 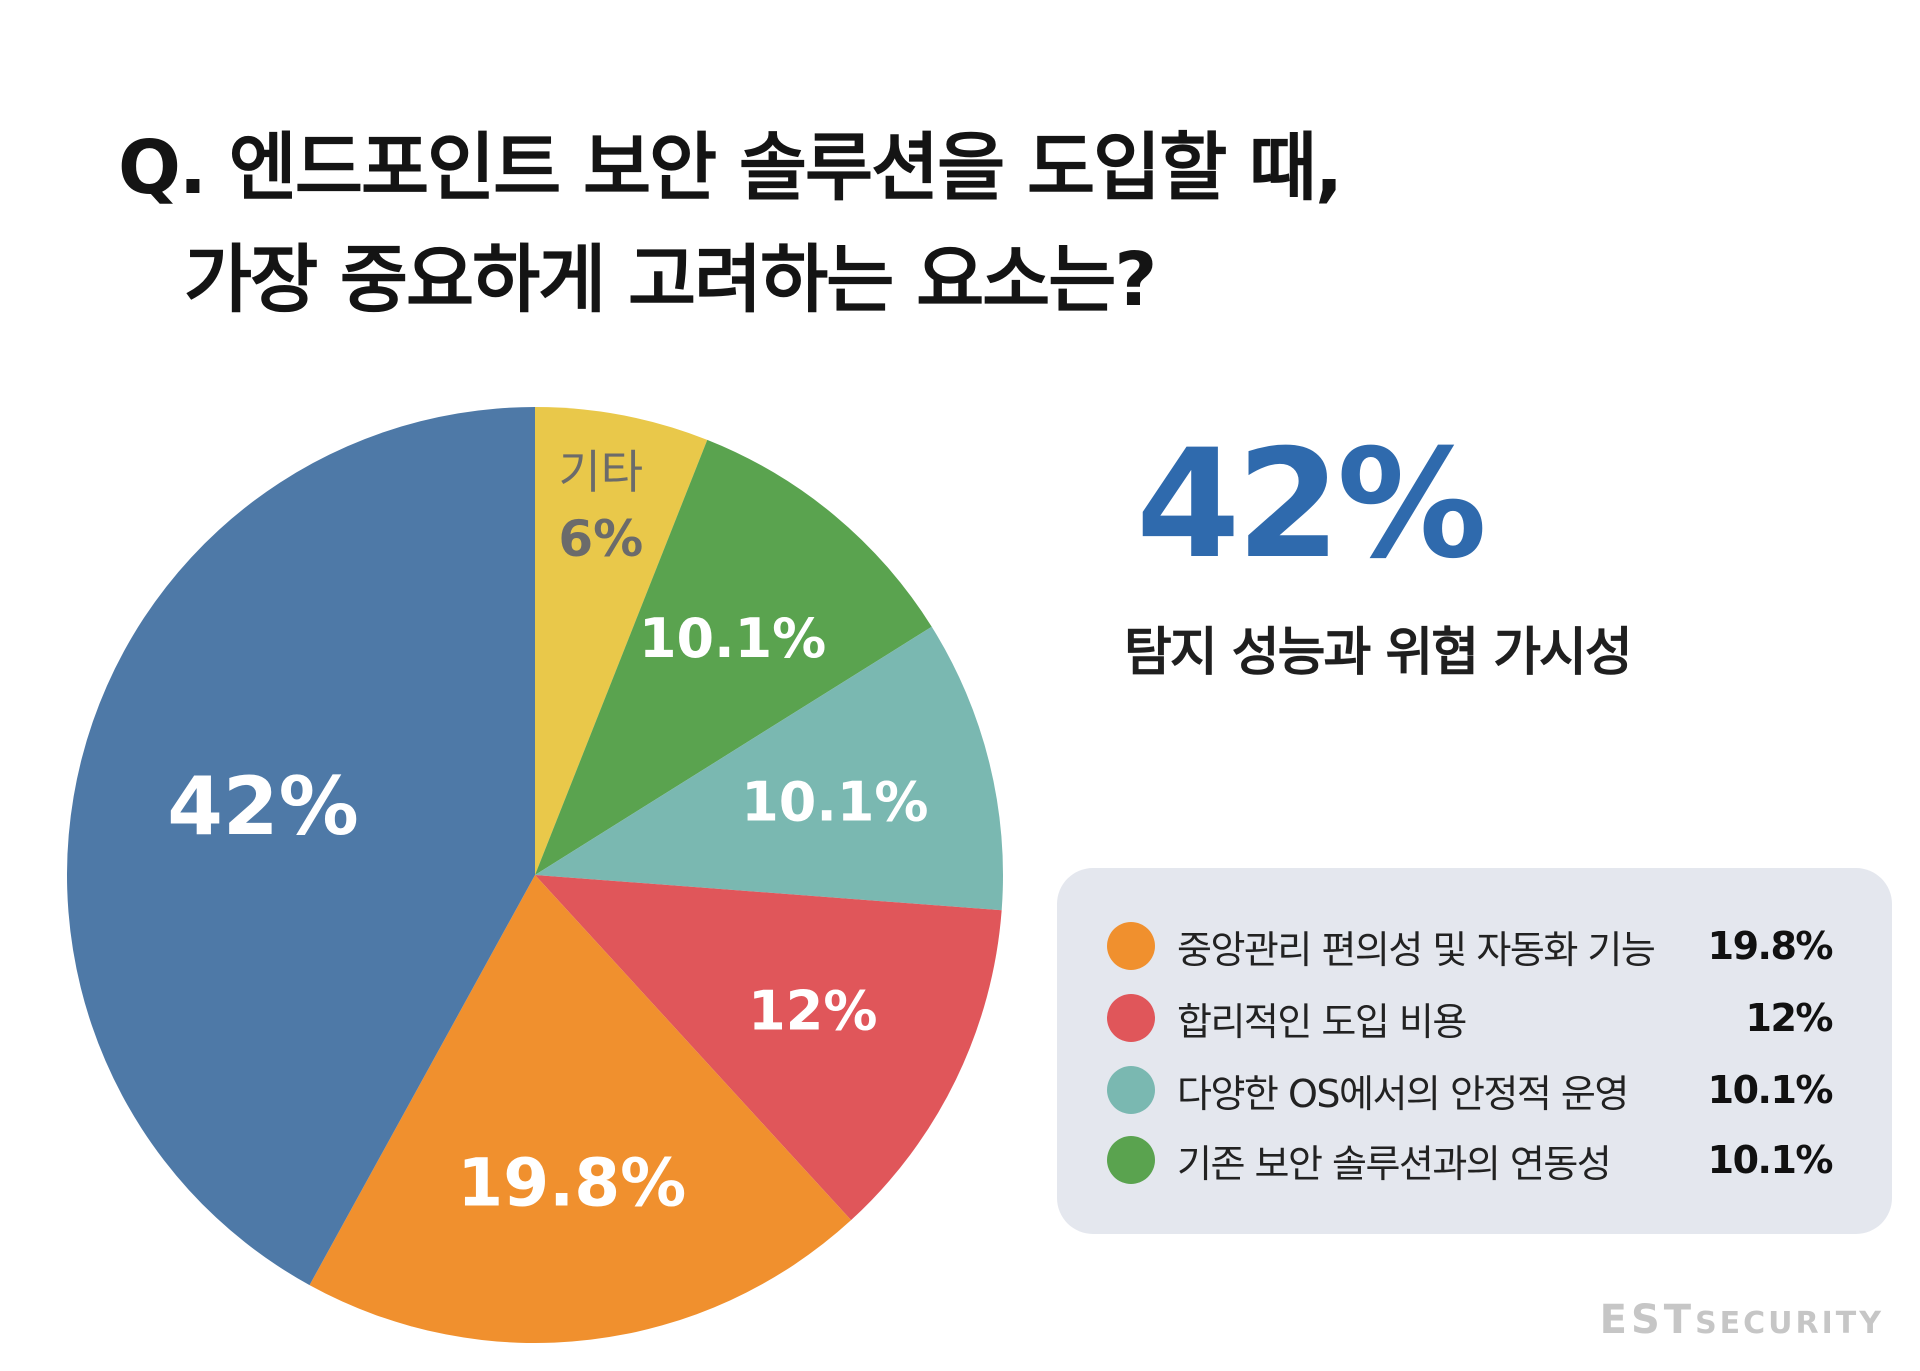 I want to click on legend-item: 중앙관리 편의성 및 자동화 기능 19.8%, so click(x=1470, y=946).